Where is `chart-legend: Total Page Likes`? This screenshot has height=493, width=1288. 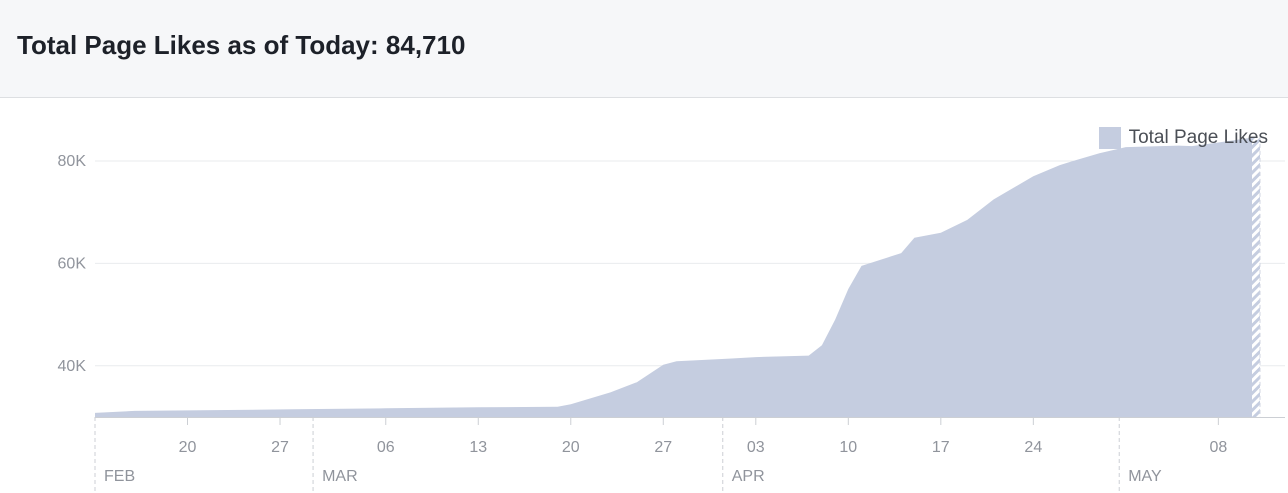 chart-legend: Total Page Likes is located at coordinates (1183, 138).